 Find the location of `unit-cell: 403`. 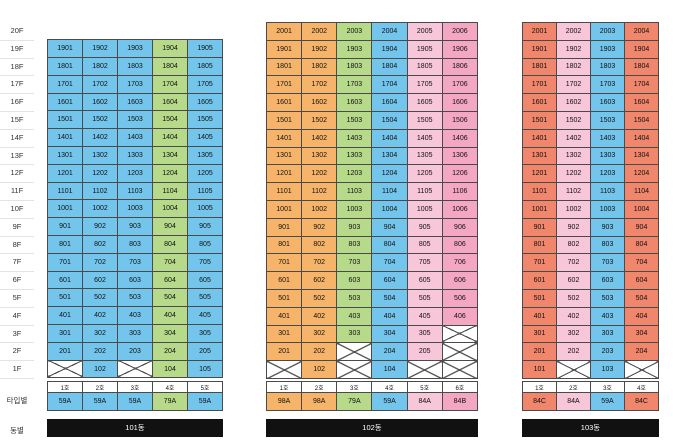

unit-cell: 403 is located at coordinates (135, 316).